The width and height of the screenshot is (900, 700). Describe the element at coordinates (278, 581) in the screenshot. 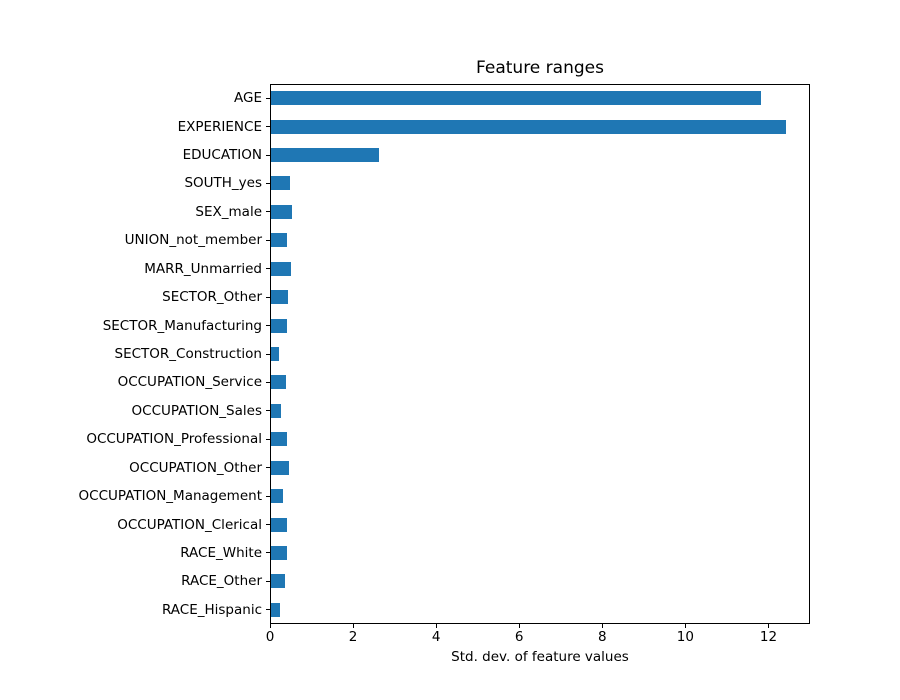

I see `bar-RACE_Other` at that location.